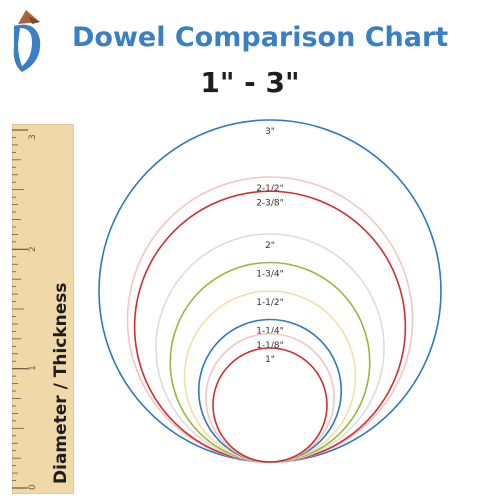  What do you see at coordinates (270, 332) in the screenshot?
I see `dowel-size-label: 1-1/4"` at bounding box center [270, 332].